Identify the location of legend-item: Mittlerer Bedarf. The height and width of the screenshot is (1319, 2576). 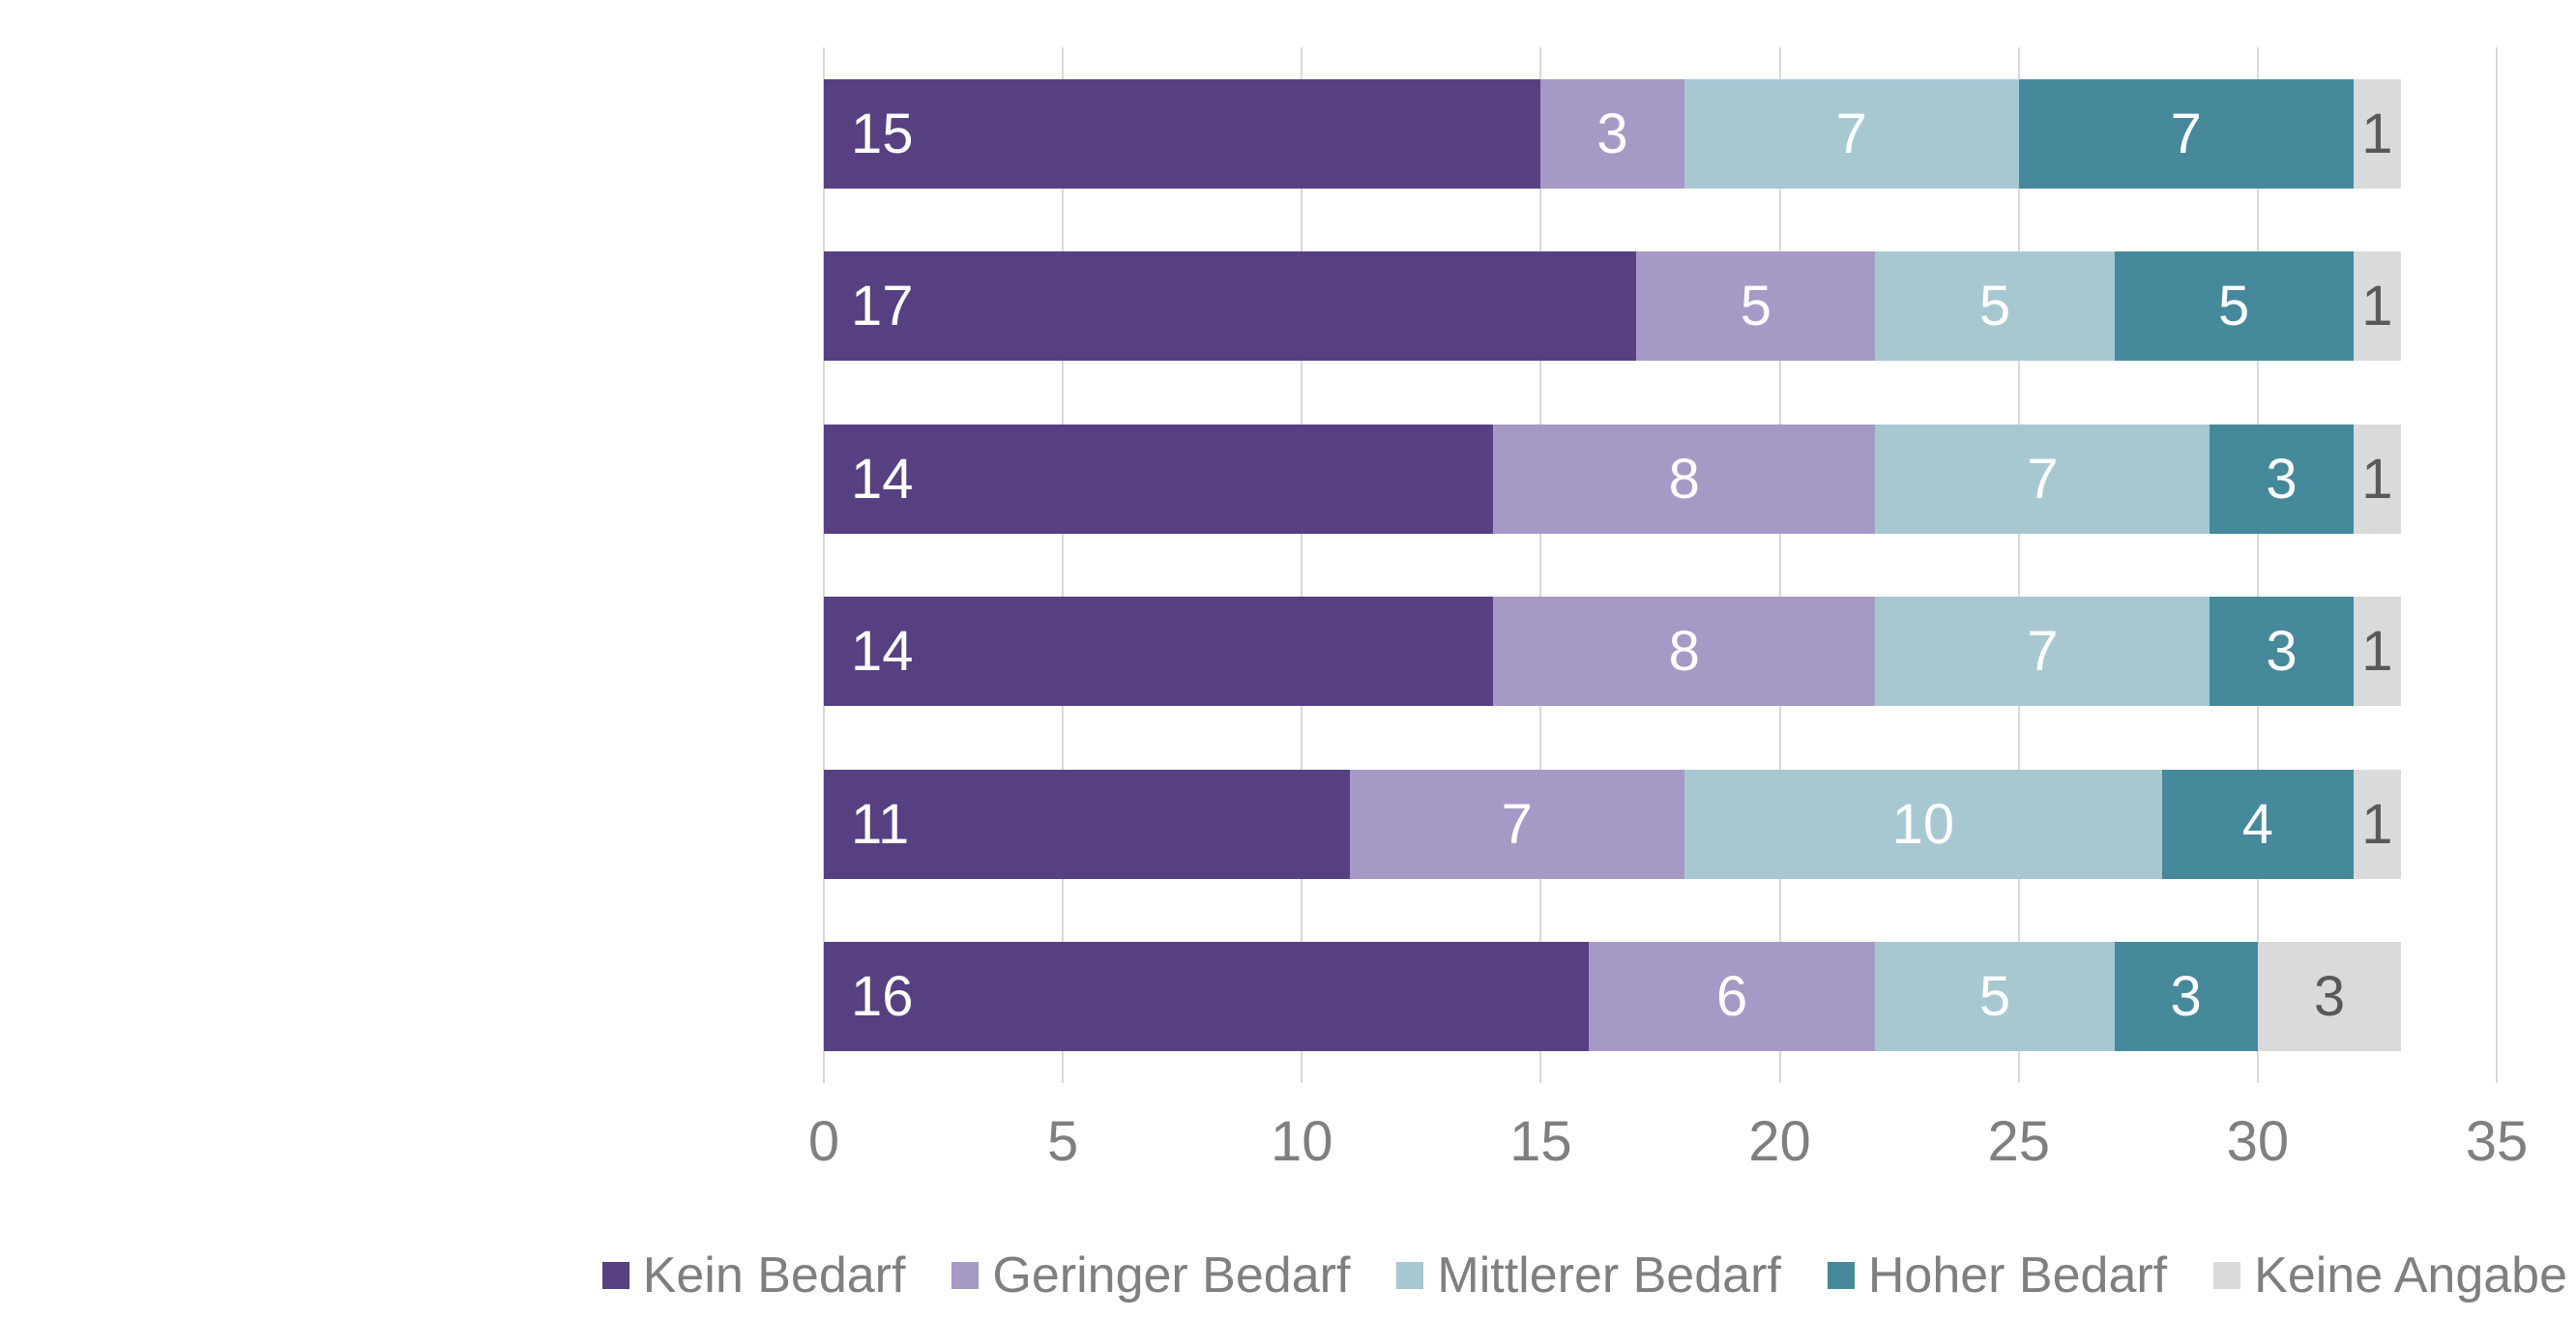
(1588, 1275).